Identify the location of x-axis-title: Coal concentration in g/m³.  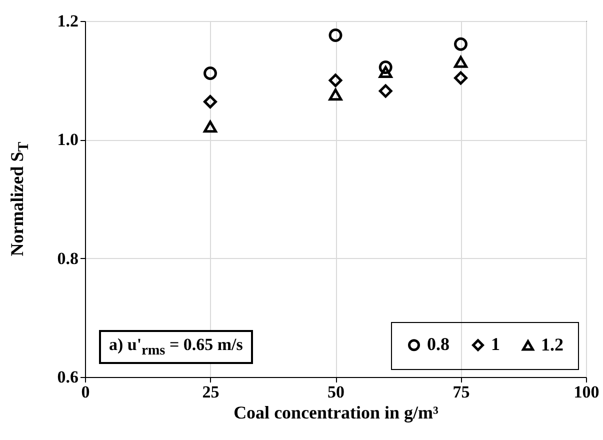
(337, 412).